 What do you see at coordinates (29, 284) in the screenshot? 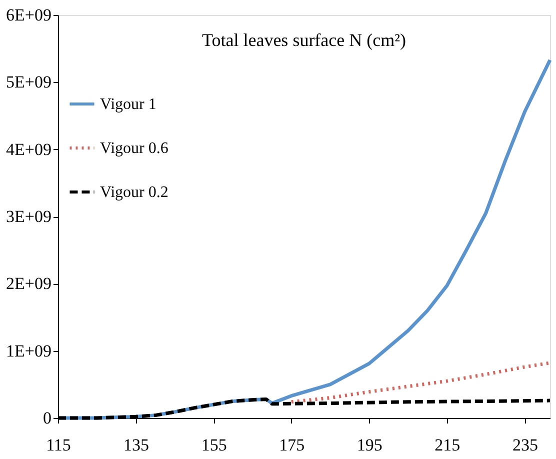
I see `y-tick-label: 2E+09` at bounding box center [29, 284].